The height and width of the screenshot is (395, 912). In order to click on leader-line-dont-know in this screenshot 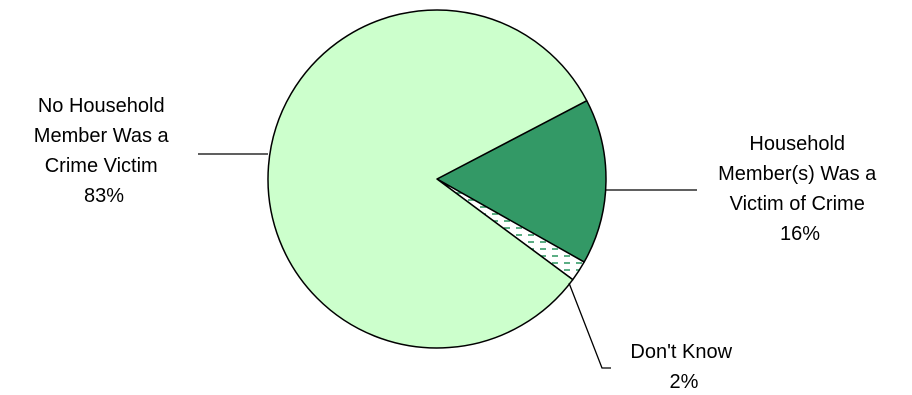, I will do `click(589, 325)`.